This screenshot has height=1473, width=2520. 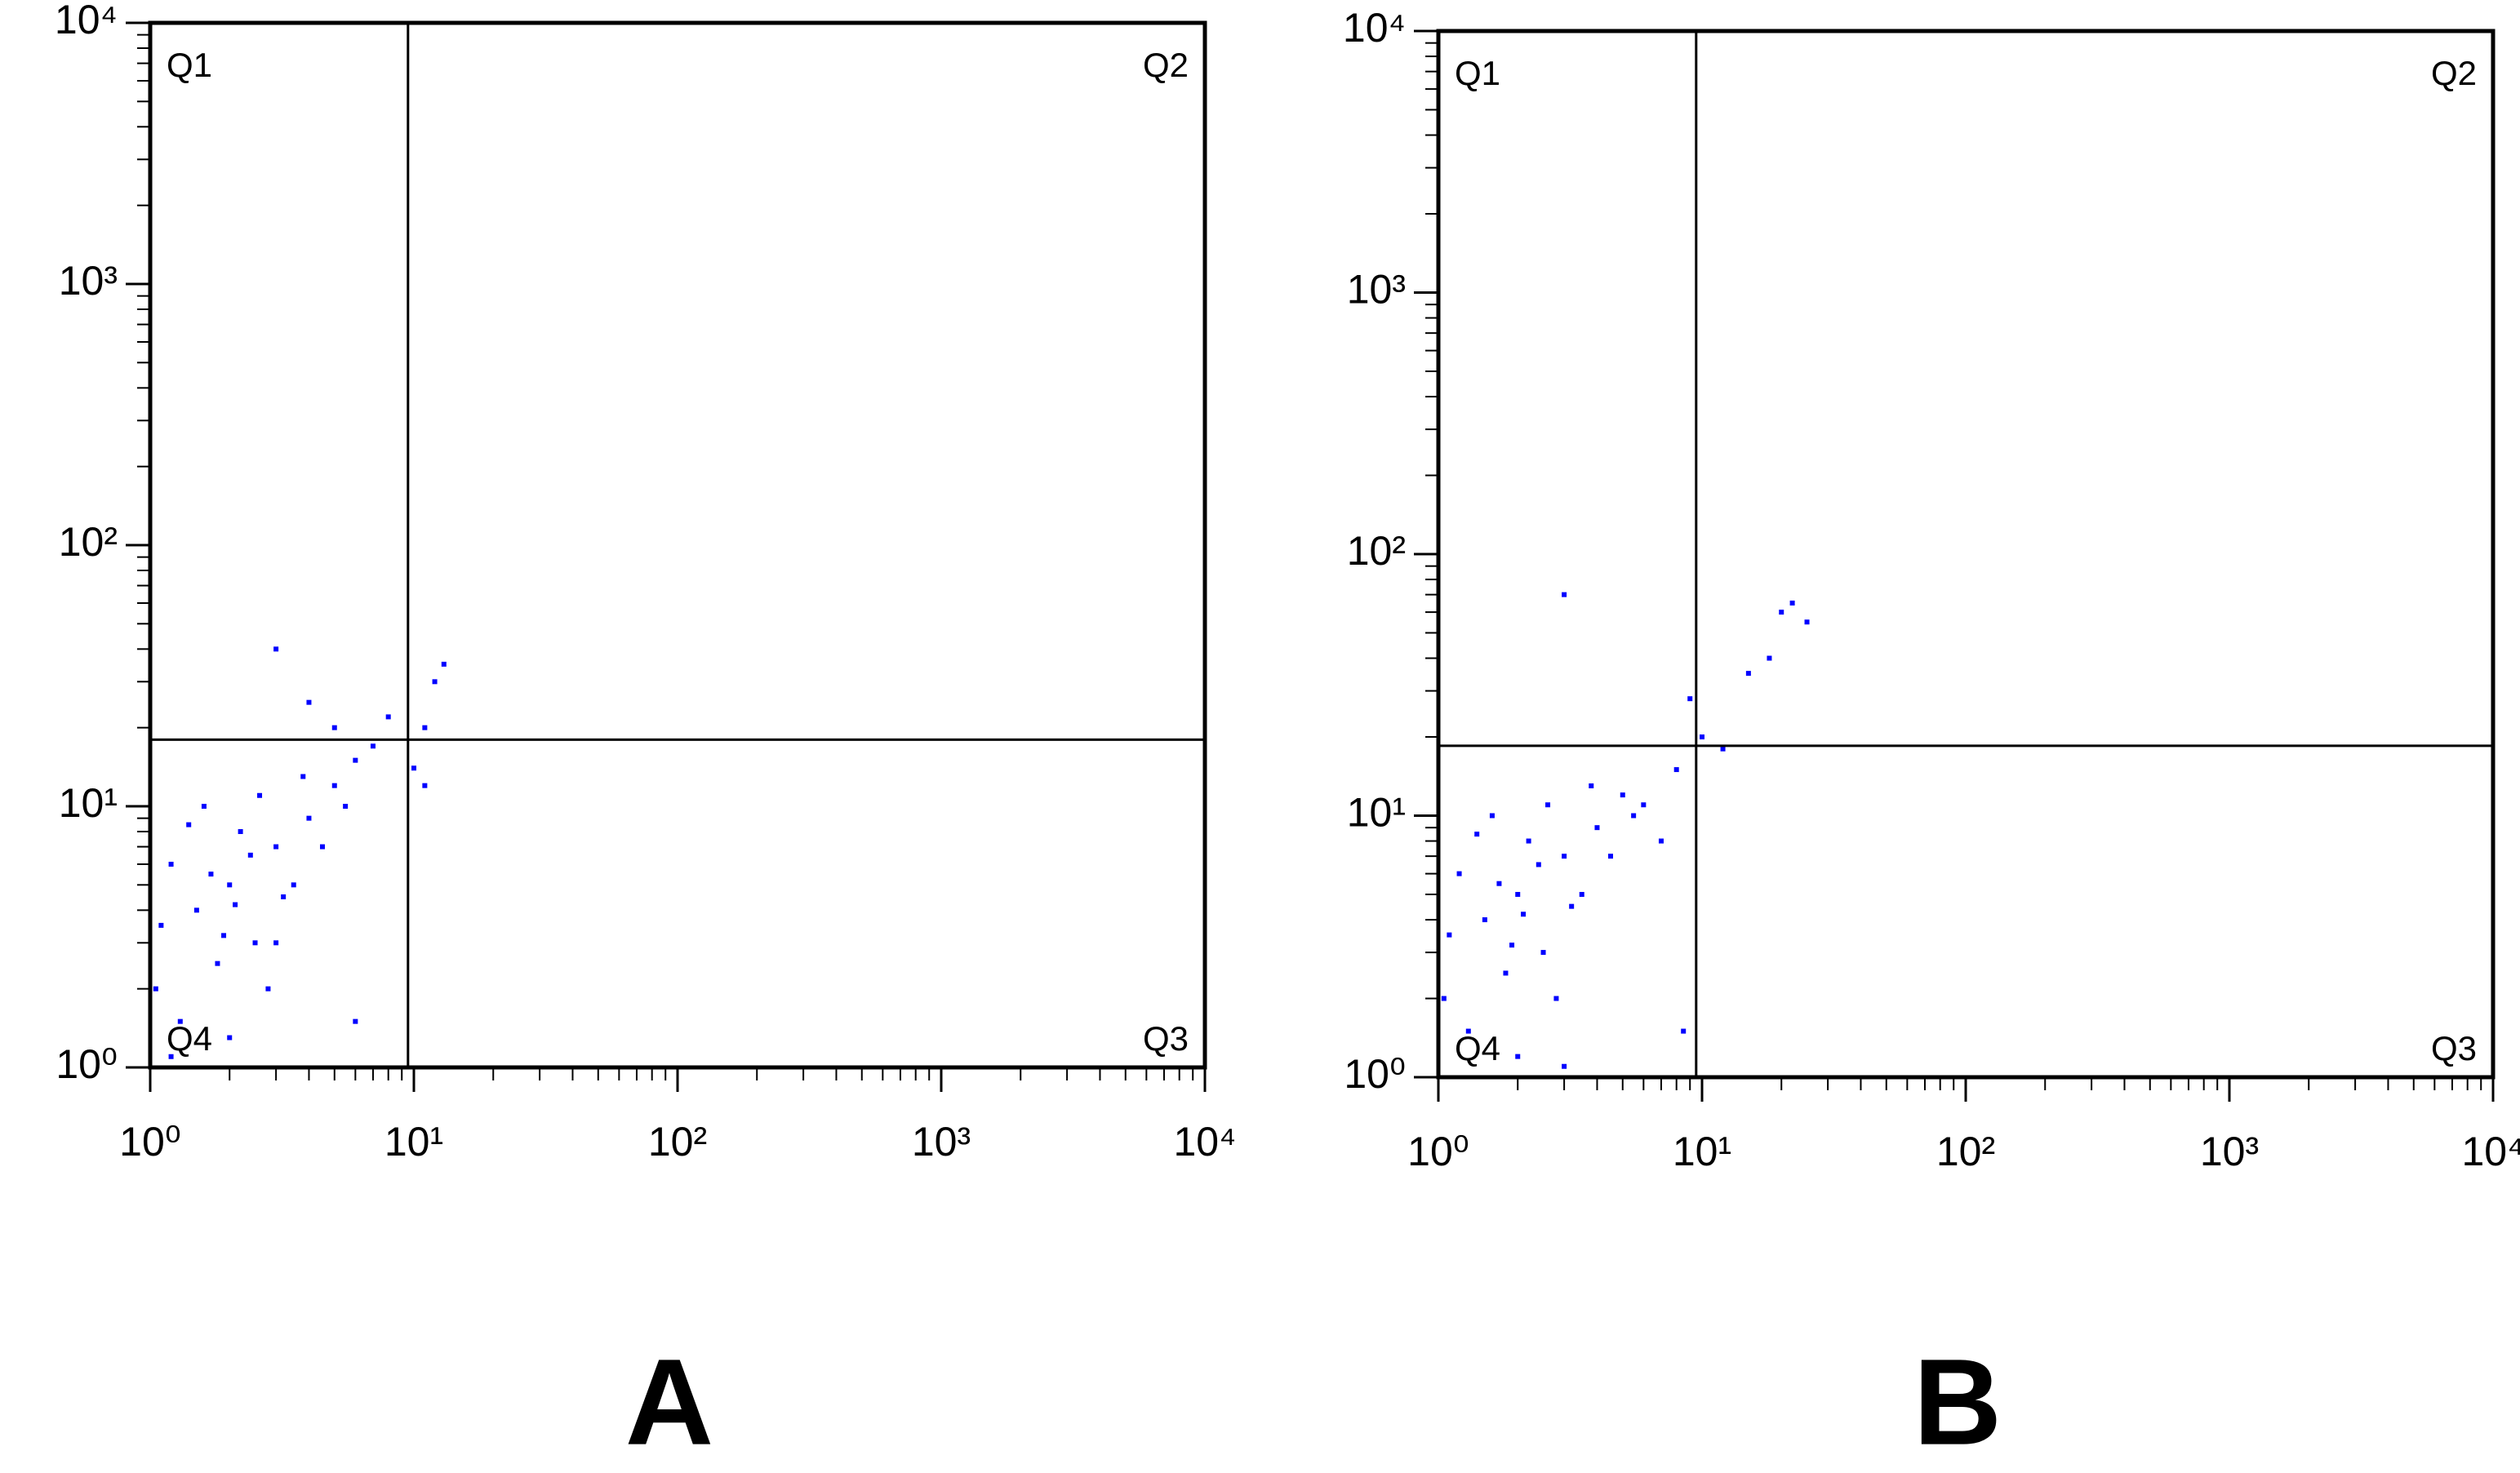 What do you see at coordinates (150, 1142) in the screenshot?
I see `x-tick-label: 10⁰` at bounding box center [150, 1142].